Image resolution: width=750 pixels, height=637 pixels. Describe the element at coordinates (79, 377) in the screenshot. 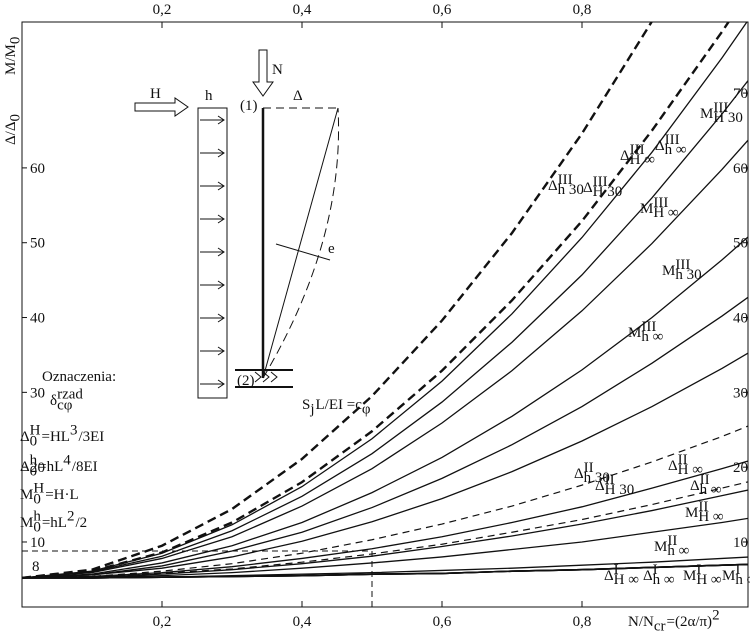

I see `notes-title: Oznaczenia:` at that location.